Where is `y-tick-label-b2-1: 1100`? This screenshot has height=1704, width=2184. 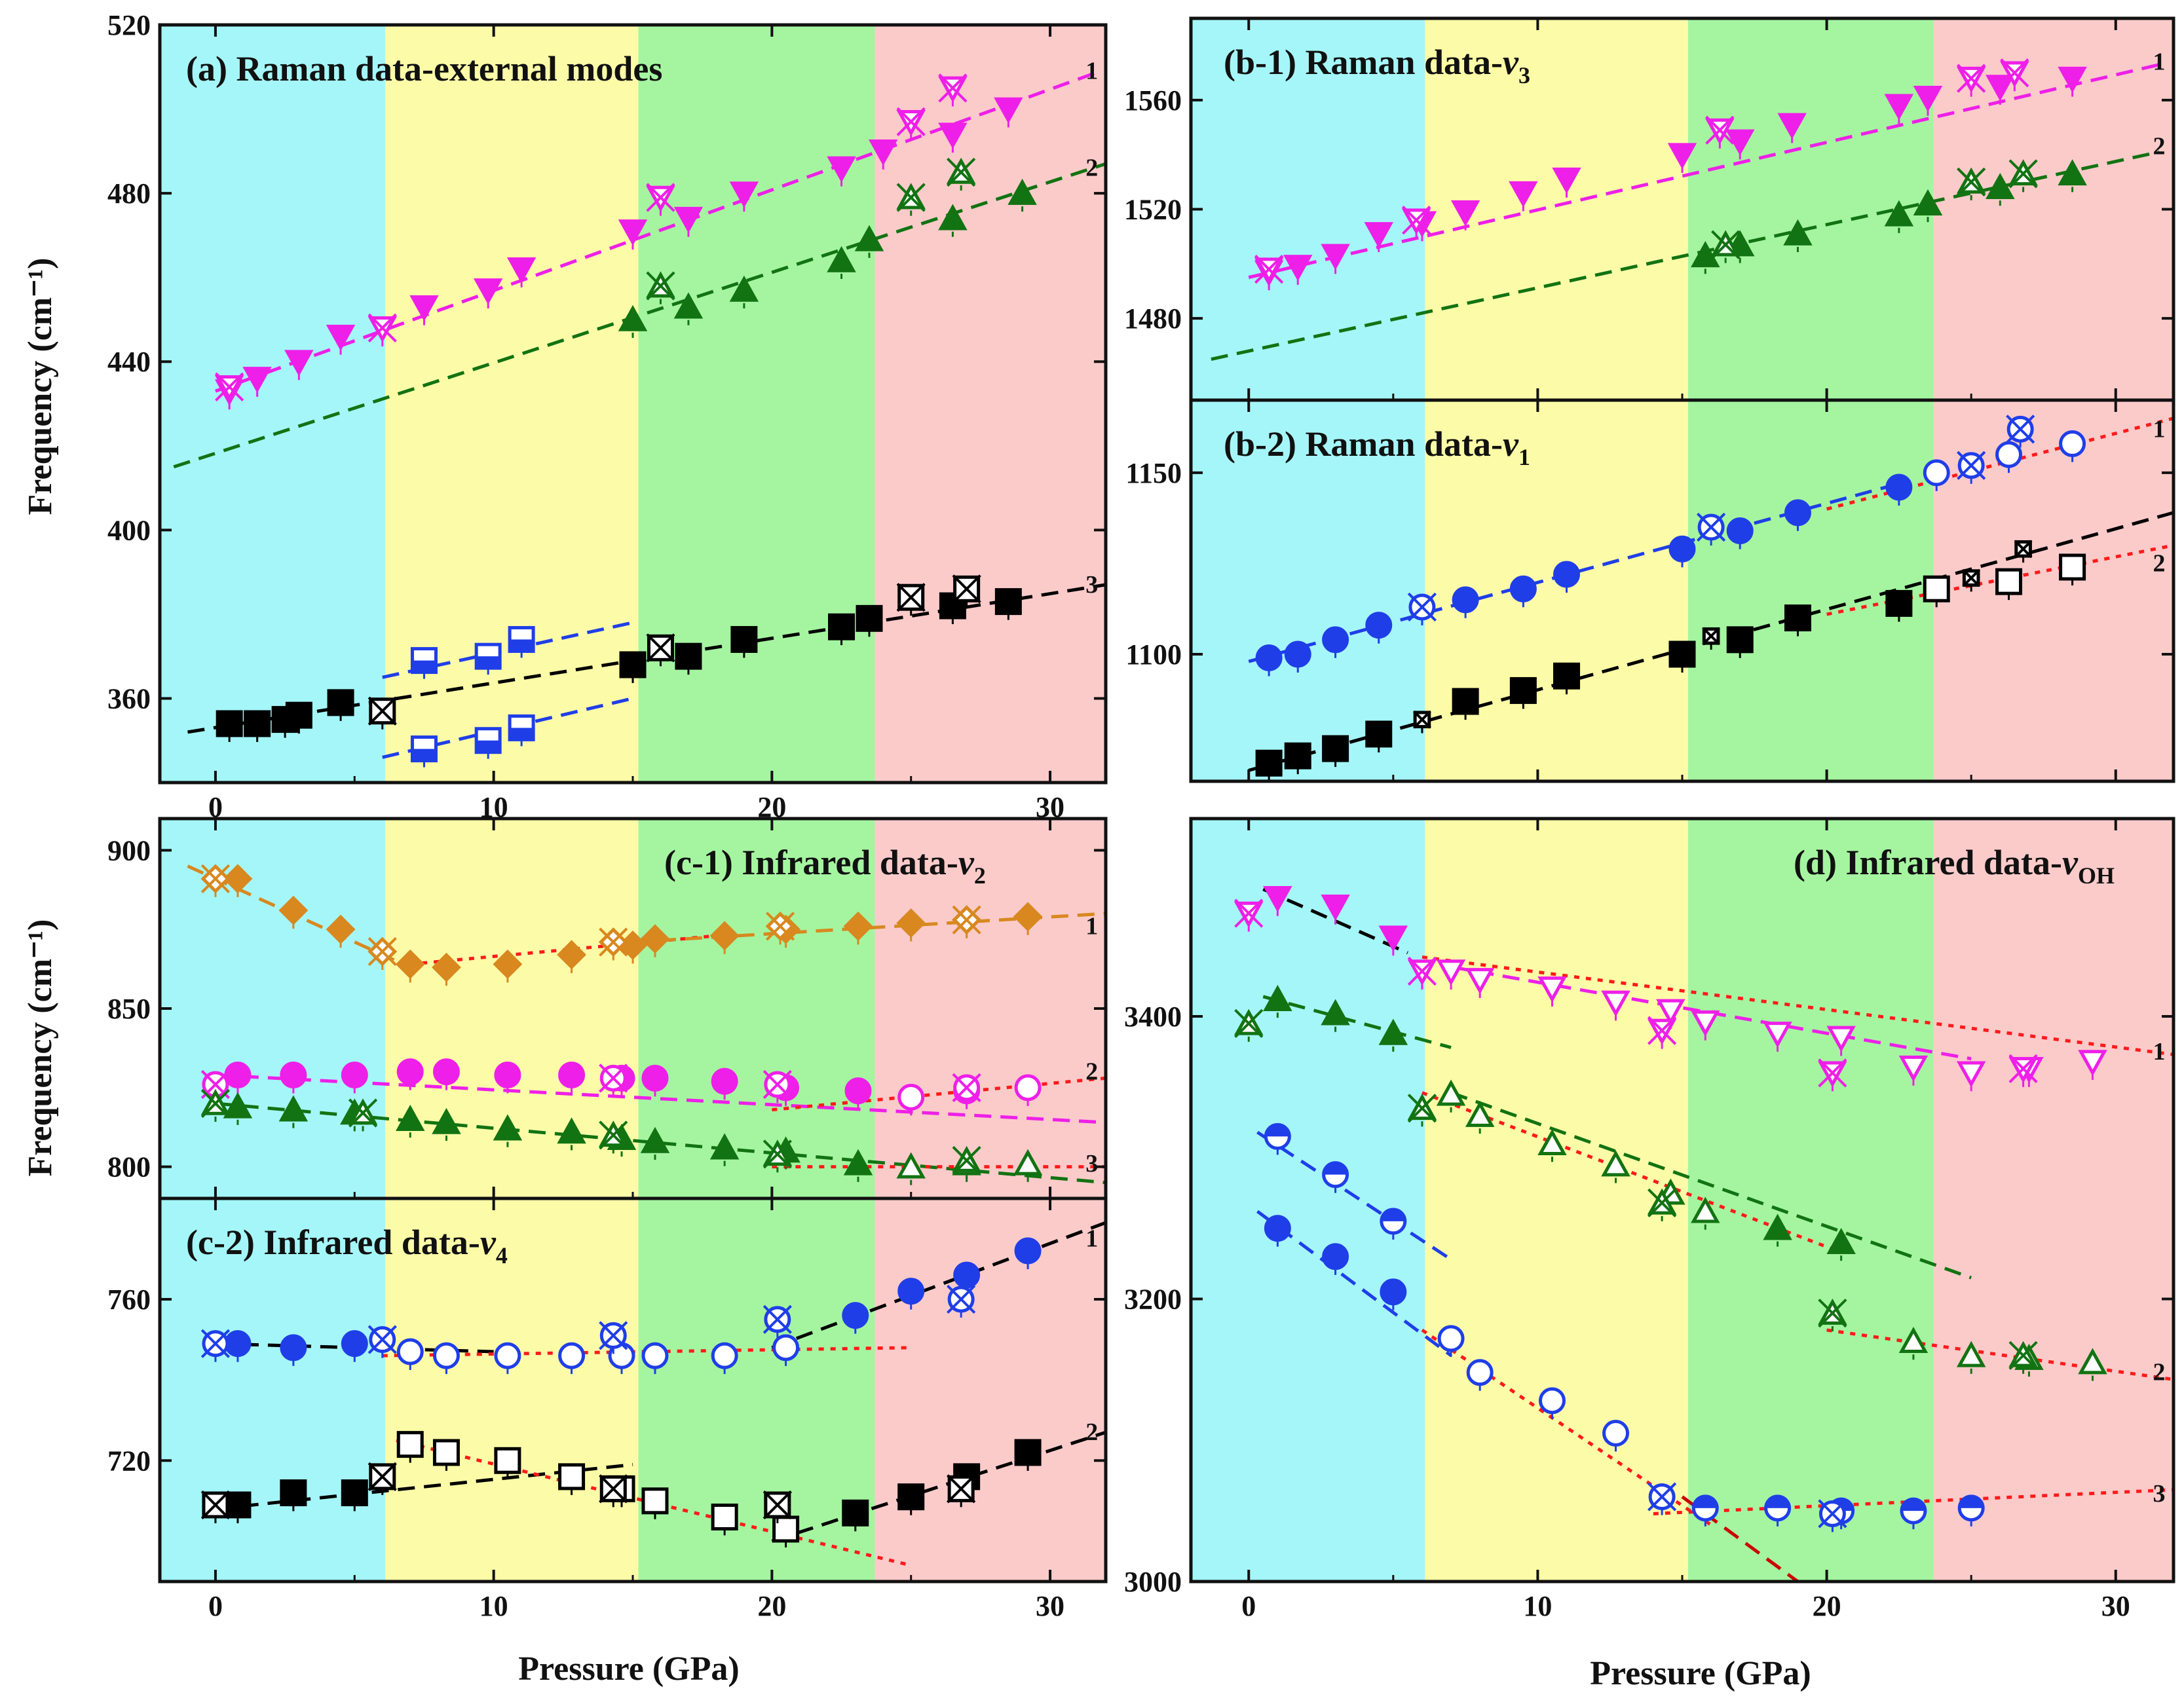 y-tick-label-b2-1: 1100 is located at coordinates (1153, 655).